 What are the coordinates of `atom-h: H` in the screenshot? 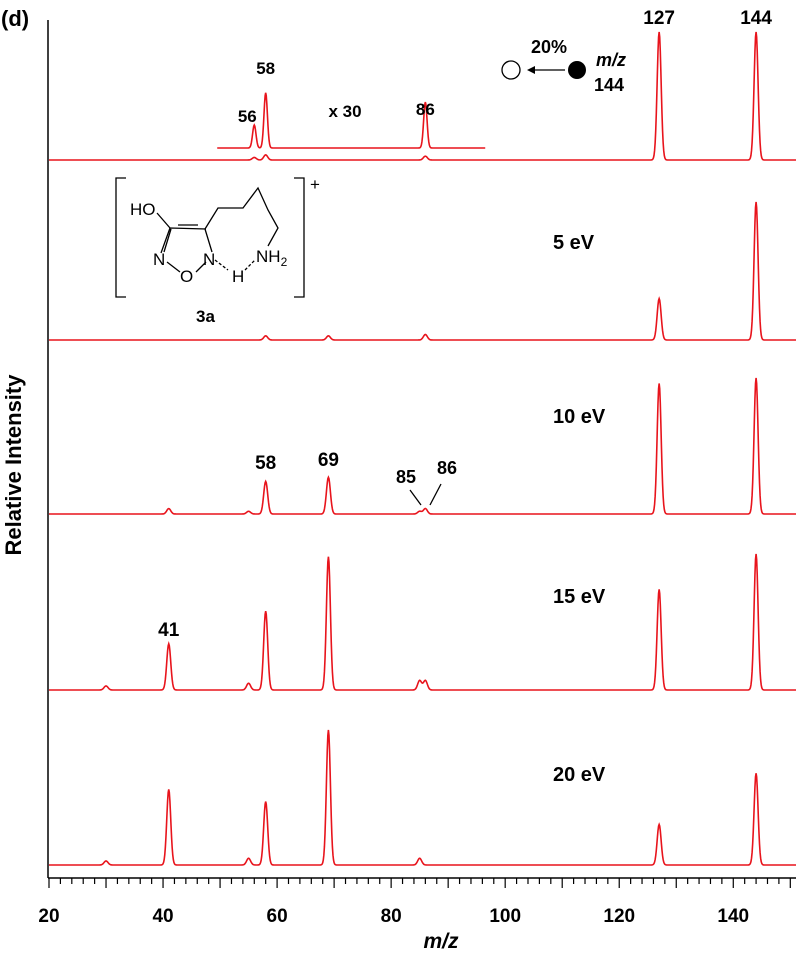 It's located at (238, 276).